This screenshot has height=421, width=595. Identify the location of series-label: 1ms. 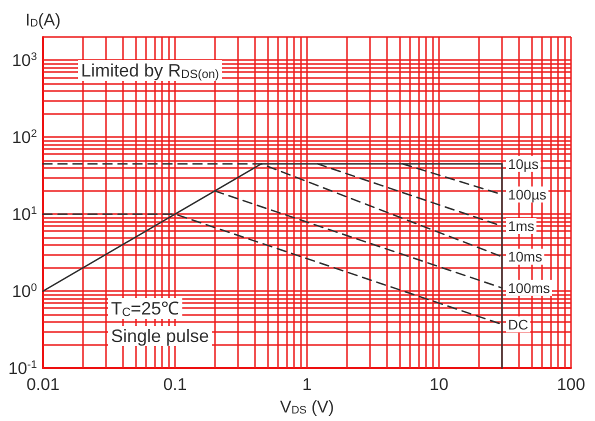
(521, 226).